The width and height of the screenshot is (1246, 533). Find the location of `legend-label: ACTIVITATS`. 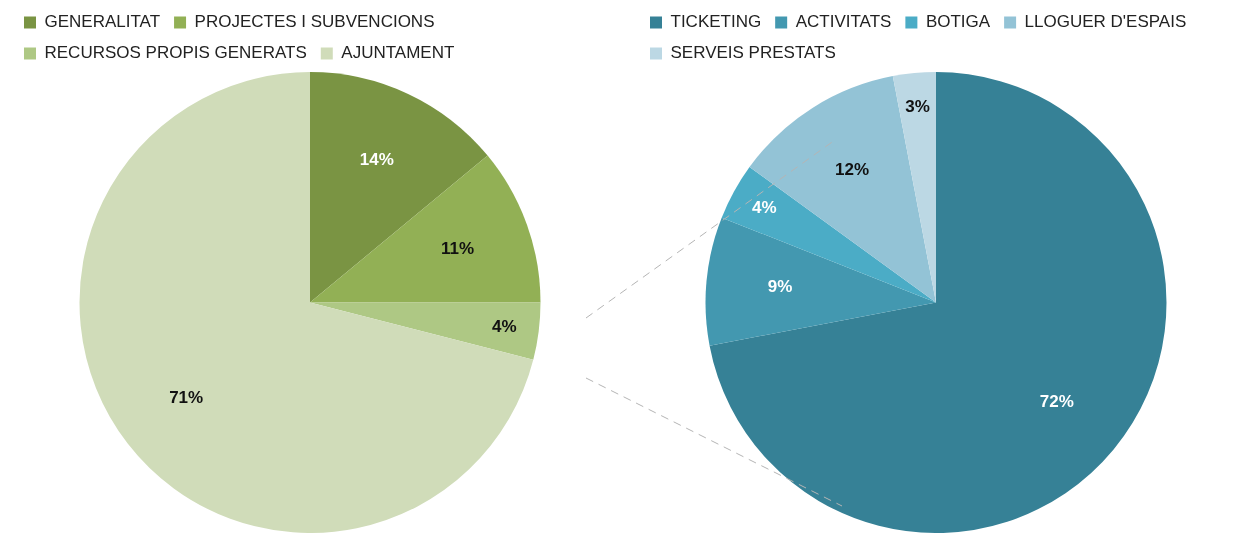

legend-label: ACTIVITATS is located at coordinates (843, 22).